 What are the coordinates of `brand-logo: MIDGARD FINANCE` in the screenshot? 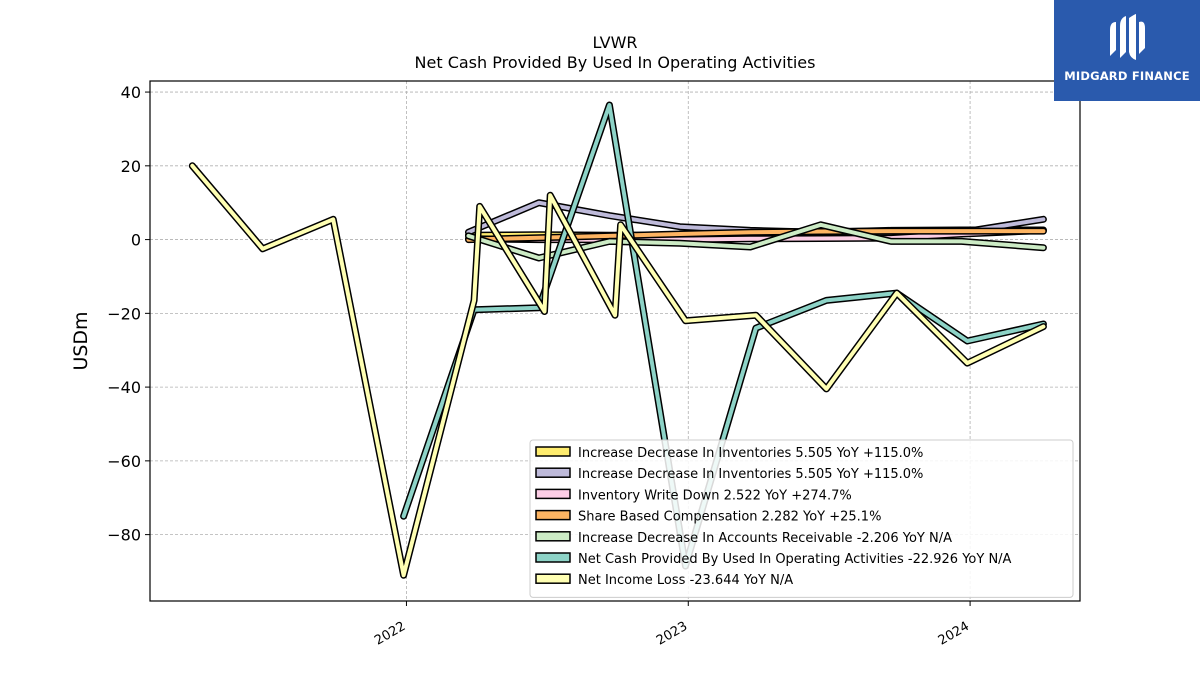 It's located at (1127, 50).